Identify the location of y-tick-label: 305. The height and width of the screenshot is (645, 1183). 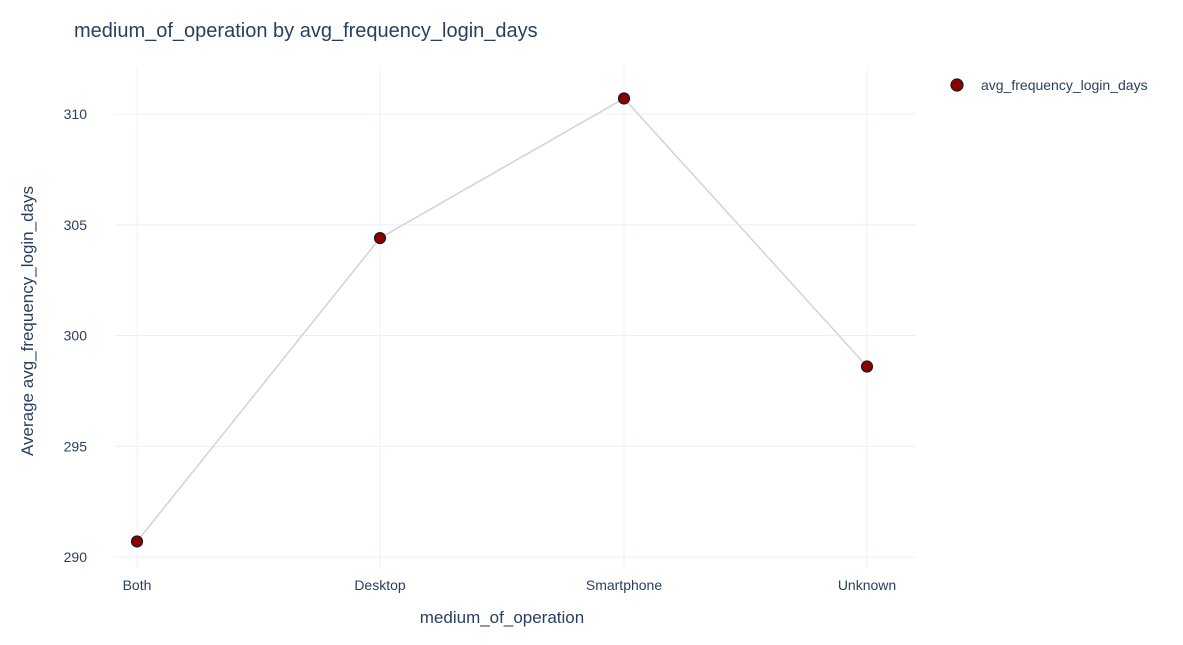
(76, 225).